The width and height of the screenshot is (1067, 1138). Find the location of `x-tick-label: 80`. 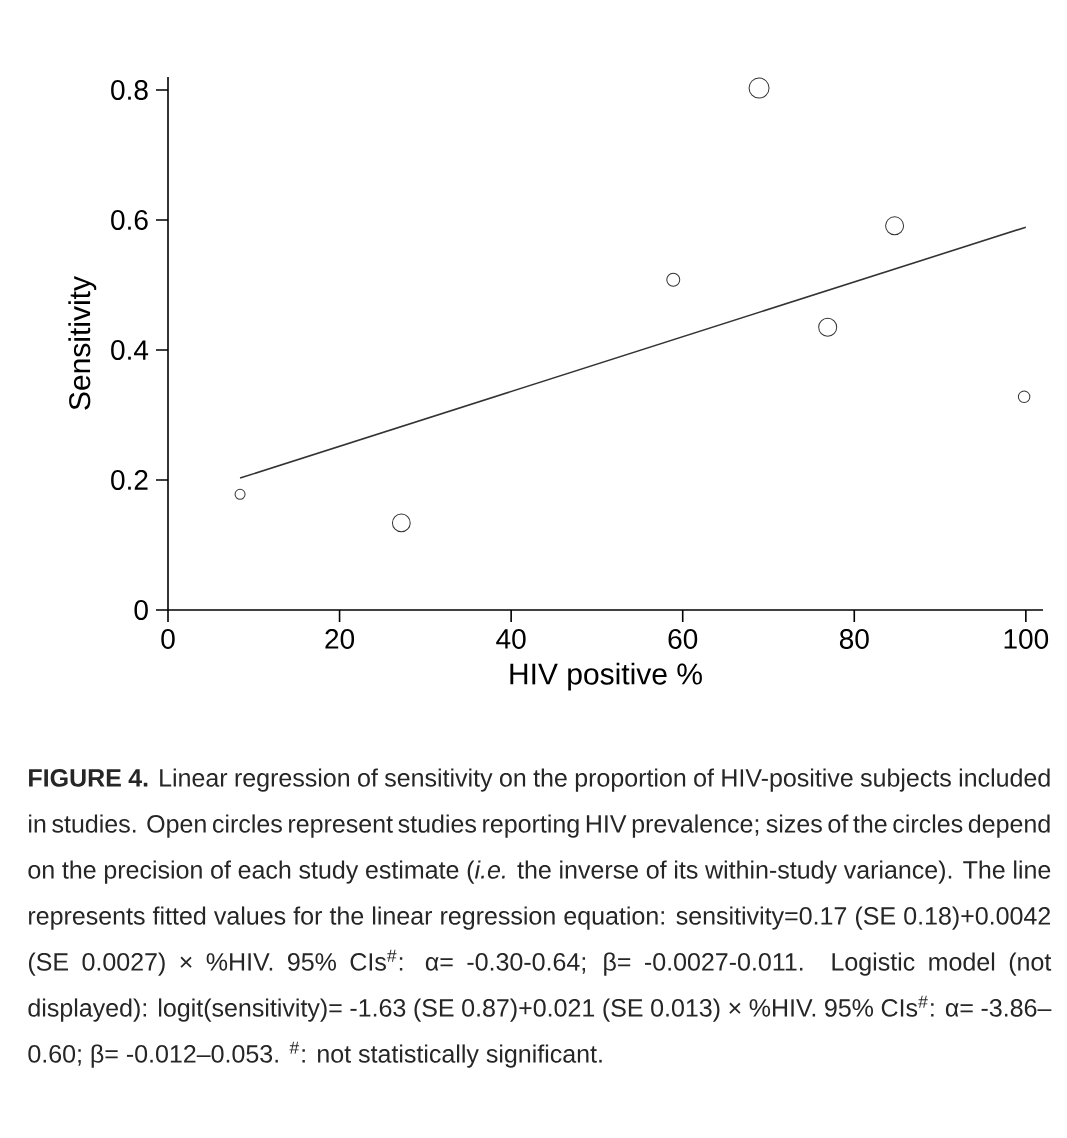

x-tick-label: 80 is located at coordinates (854, 639).